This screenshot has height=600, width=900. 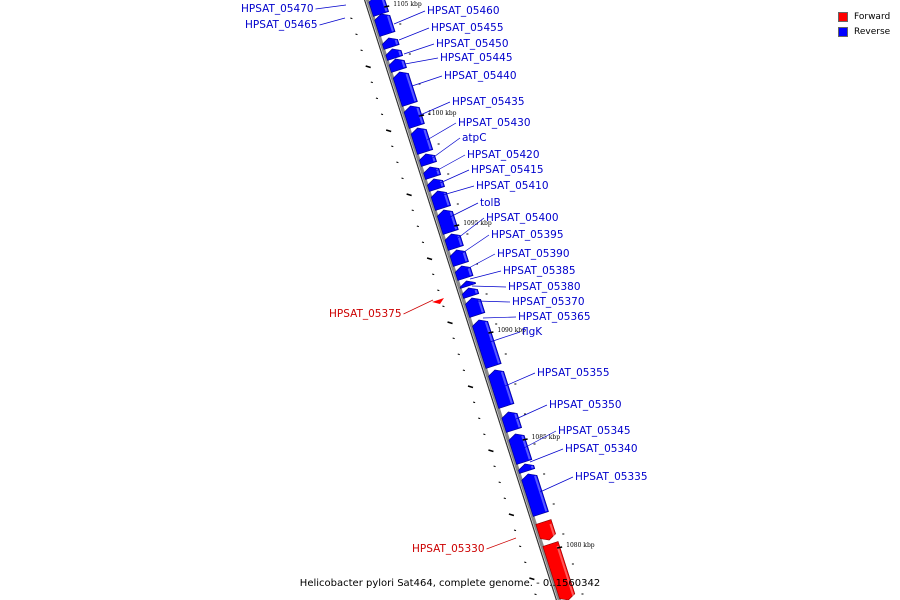 I want to click on gene-label: tolB, so click(x=475, y=207).